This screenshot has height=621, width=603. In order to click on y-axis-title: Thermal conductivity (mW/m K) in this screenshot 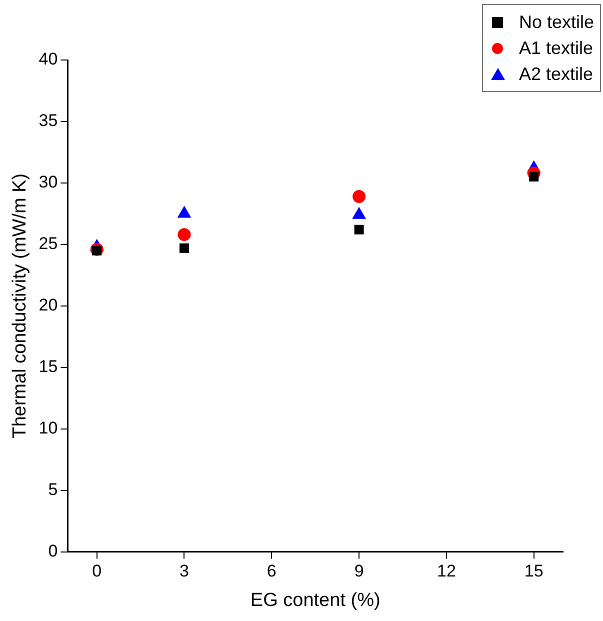, I will do `click(20, 305)`.